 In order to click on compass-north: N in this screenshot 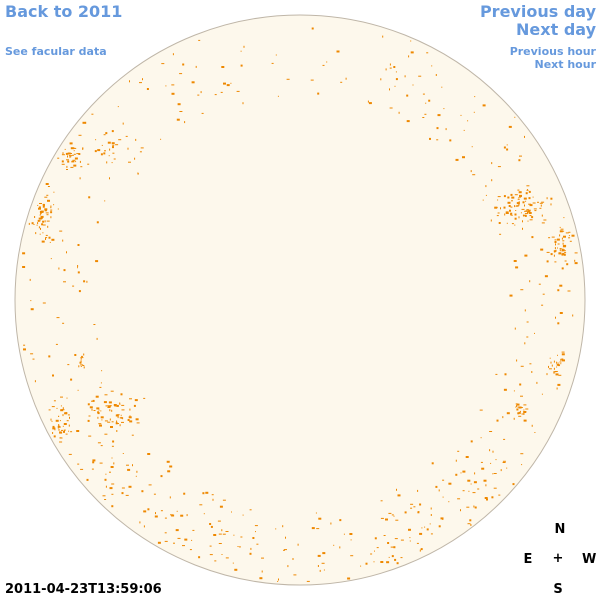, I will do `click(560, 529)`.